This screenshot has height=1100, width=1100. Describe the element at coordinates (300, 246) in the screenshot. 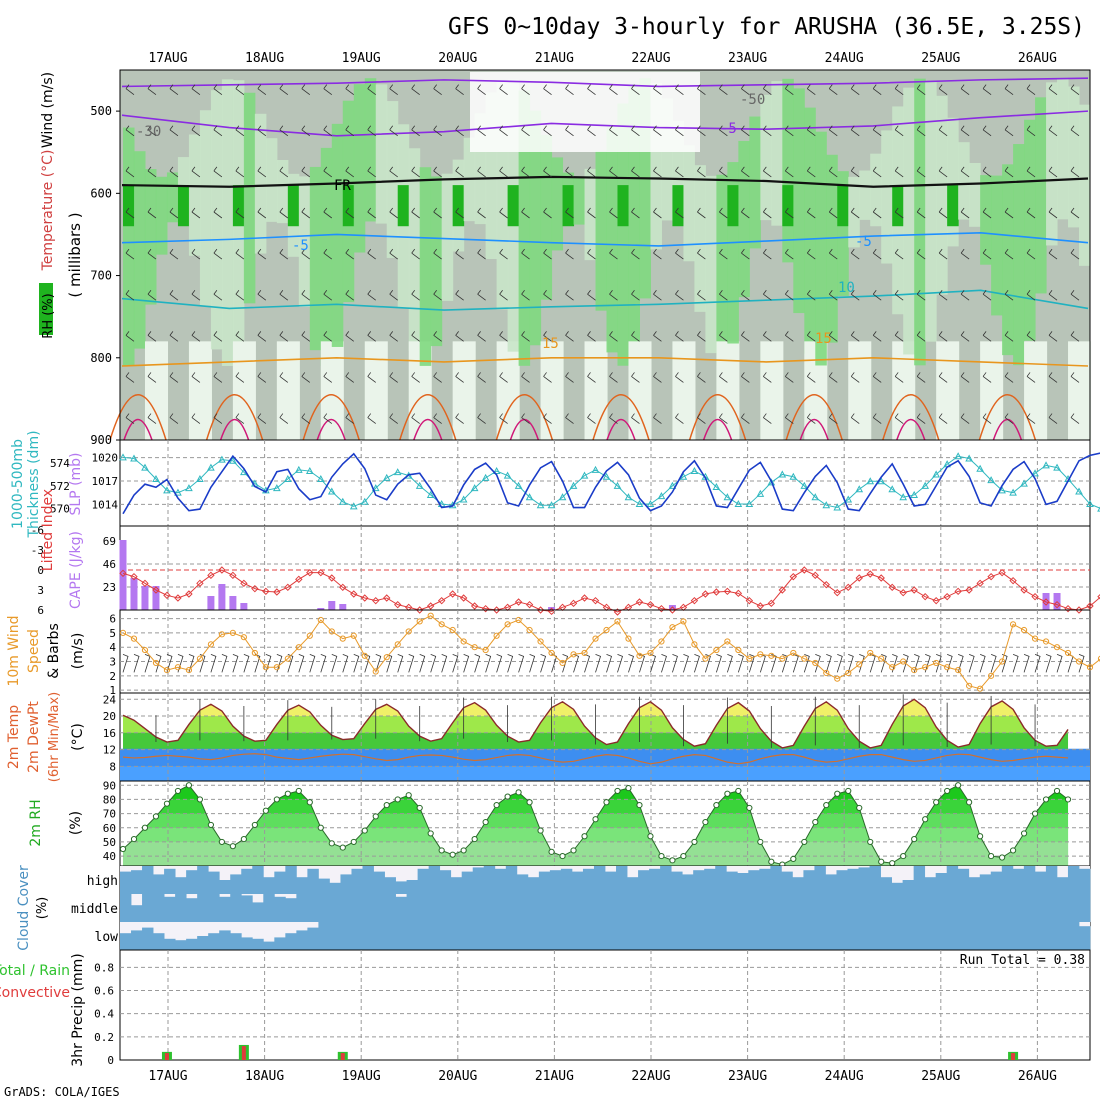

I see `contour-label: -5` at that location.